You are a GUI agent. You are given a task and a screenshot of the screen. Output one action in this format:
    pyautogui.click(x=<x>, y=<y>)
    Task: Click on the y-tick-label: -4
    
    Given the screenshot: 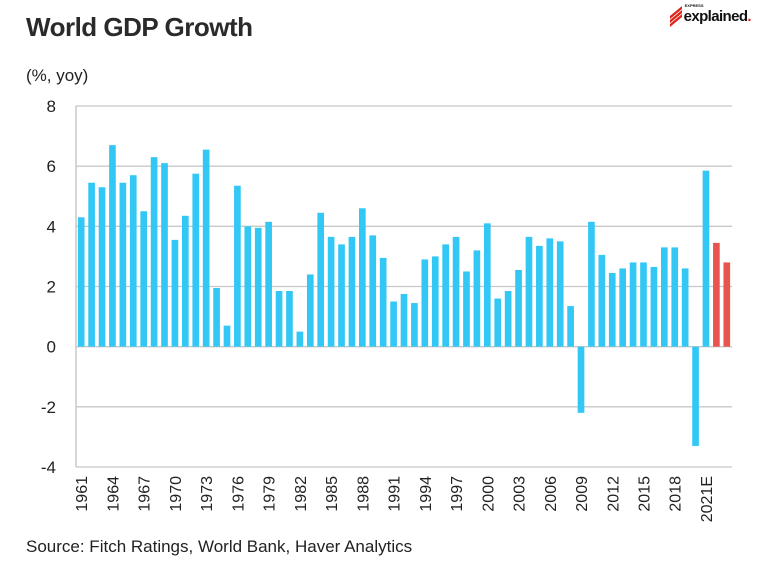 What is the action you would take?
    pyautogui.click(x=48, y=467)
    